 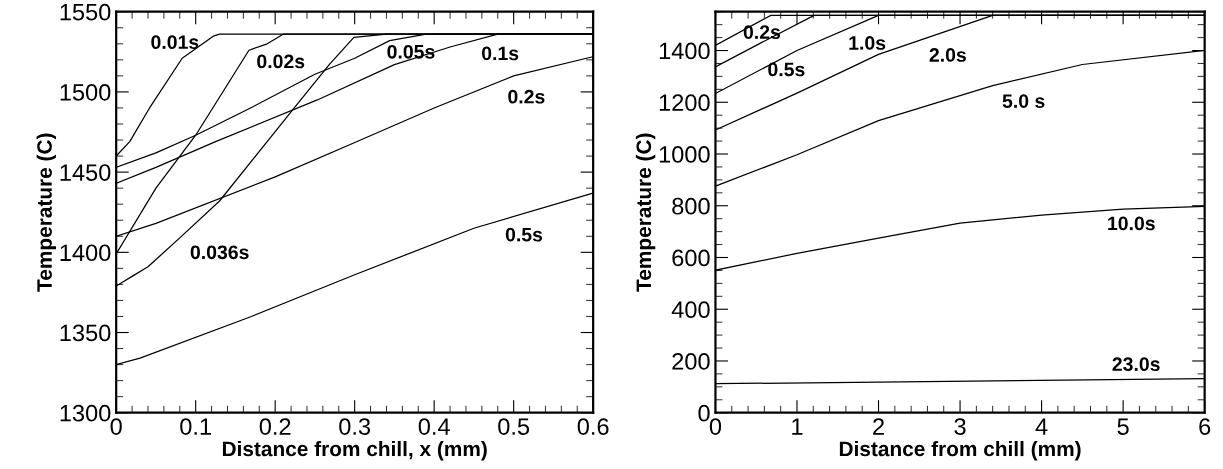 I want to click on x-tick-label: 0.1, so click(x=195, y=426).